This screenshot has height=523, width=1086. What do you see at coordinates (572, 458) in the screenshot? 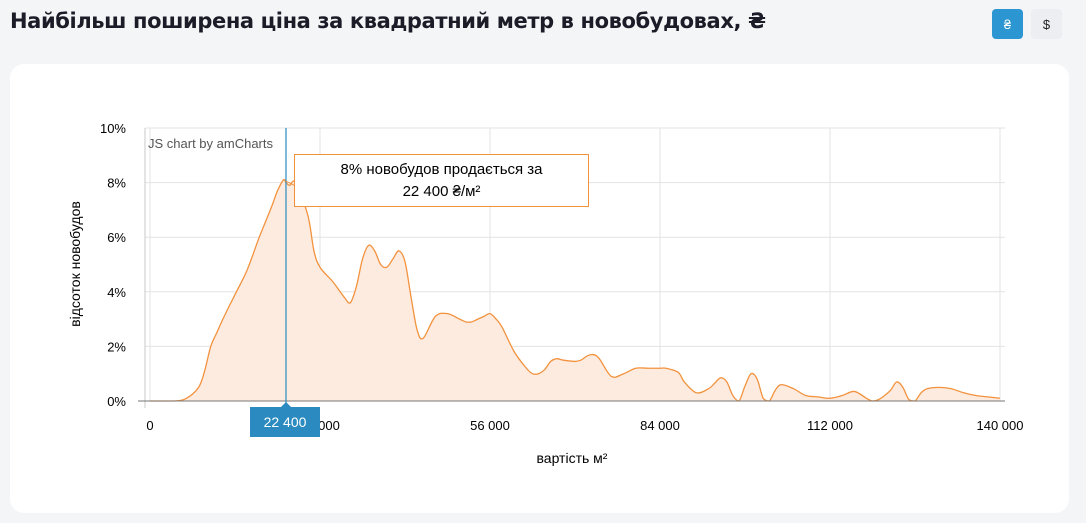
I see `x-axis-title: вартість м²` at bounding box center [572, 458].